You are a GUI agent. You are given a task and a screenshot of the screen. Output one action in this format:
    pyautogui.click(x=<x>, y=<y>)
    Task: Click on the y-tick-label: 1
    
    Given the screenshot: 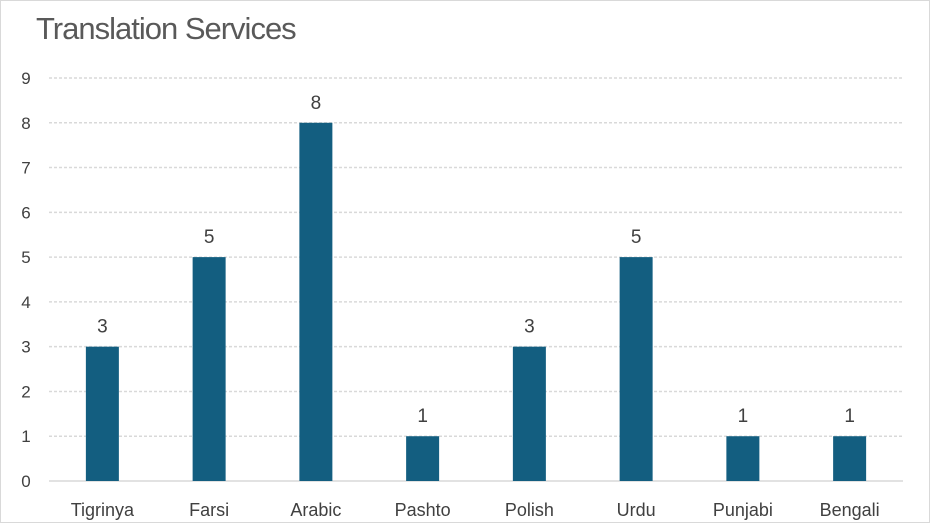 What is the action you would take?
    pyautogui.click(x=25, y=436)
    